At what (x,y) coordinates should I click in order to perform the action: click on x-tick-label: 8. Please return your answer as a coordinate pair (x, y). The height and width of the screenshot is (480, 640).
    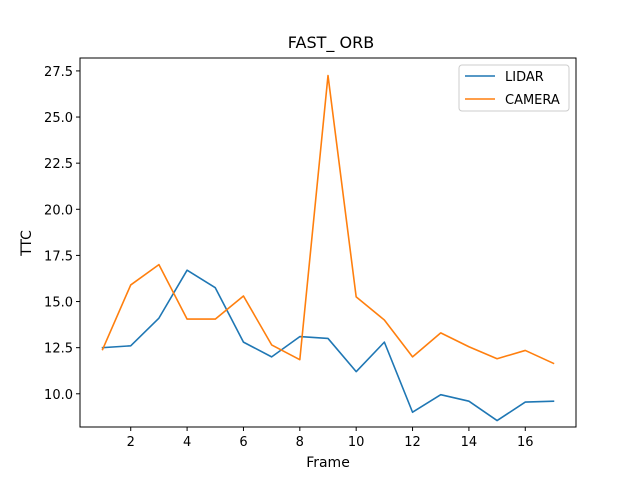
    Looking at the image, I should click on (300, 442).